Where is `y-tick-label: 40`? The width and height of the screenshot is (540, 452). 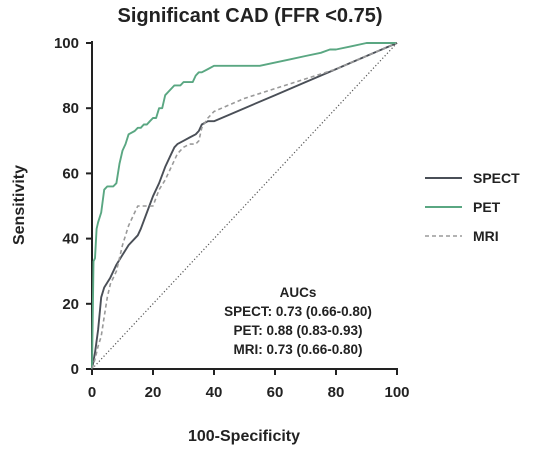 y-tick-label: 40 is located at coordinates (70, 239).